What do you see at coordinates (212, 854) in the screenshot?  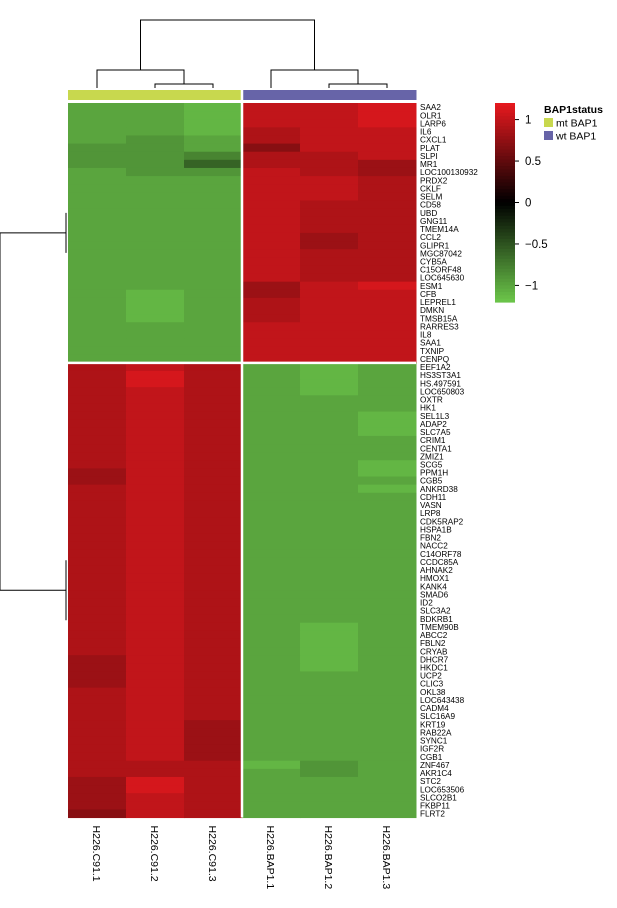 I see `column-label: H226.C91.3` at bounding box center [212, 854].